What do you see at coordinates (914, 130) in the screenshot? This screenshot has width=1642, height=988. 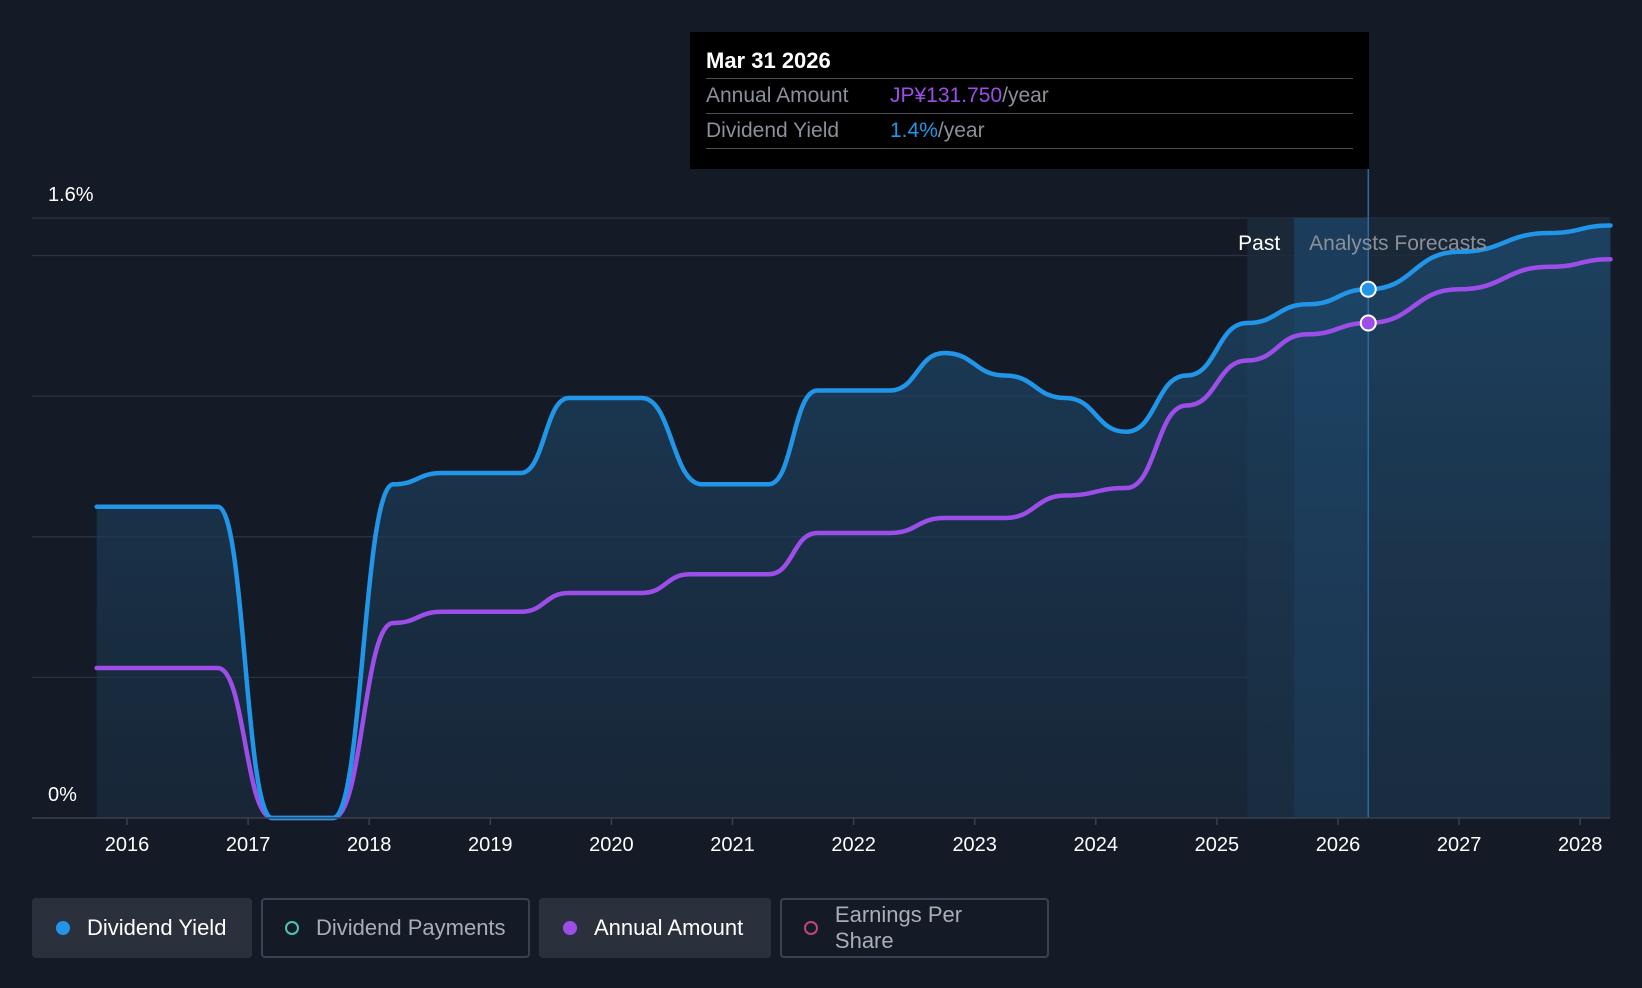 I see `tooltip-dividend-yield-value: 1.4%` at bounding box center [914, 130].